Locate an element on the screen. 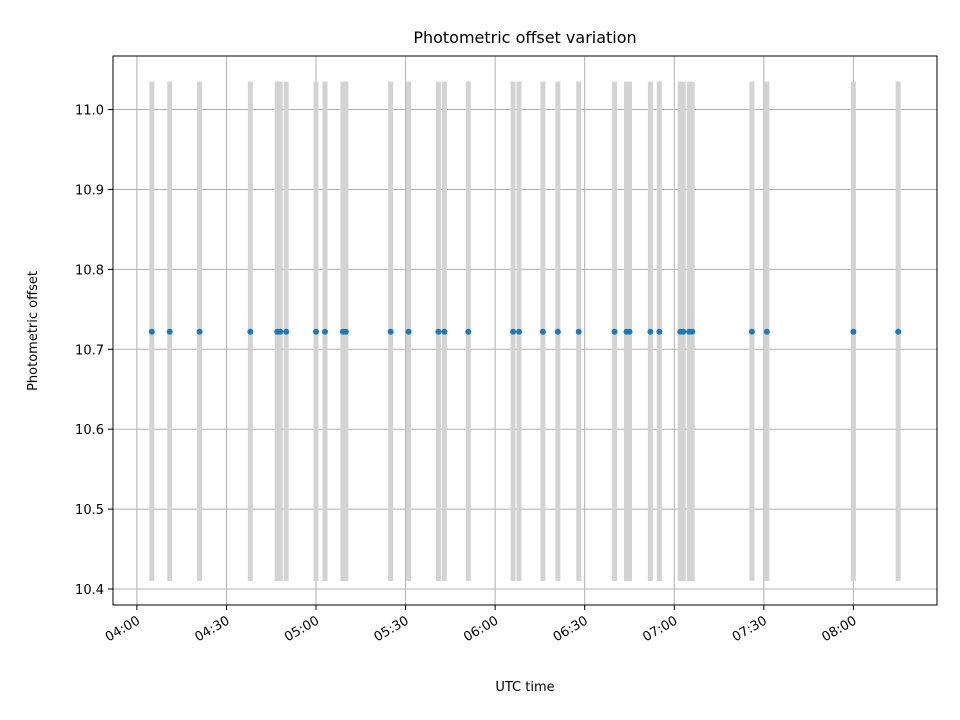  y-tick-label: 10.9 is located at coordinates (89, 190).